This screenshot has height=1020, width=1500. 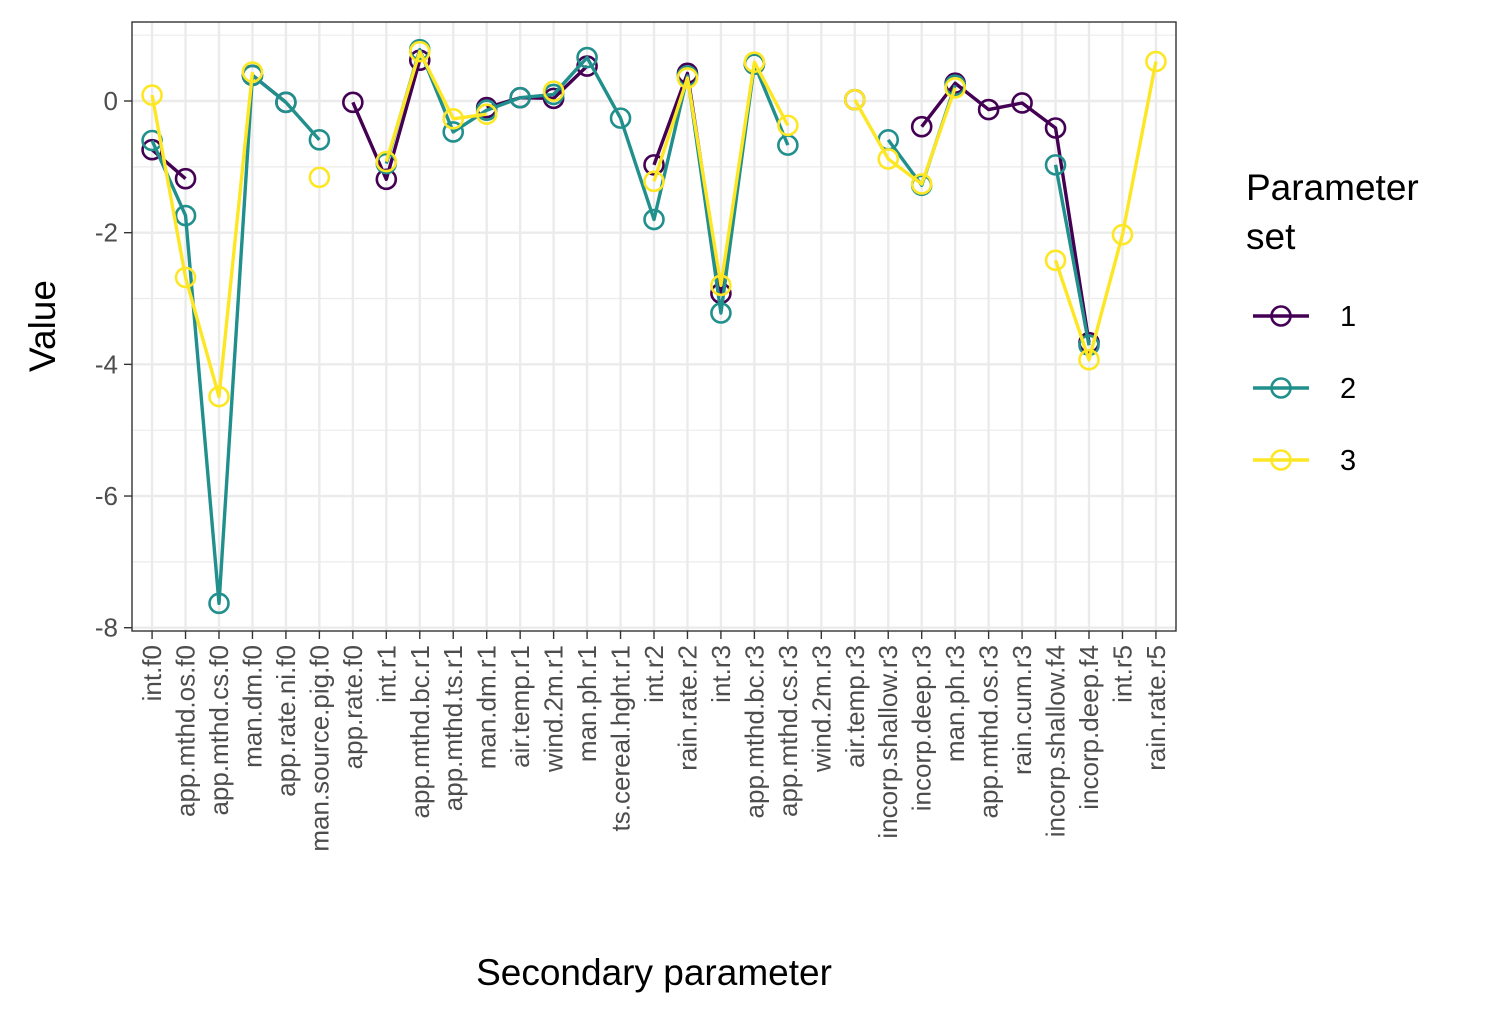 What do you see at coordinates (654, 674) in the screenshot?
I see `x-tick-label: int.r2` at bounding box center [654, 674].